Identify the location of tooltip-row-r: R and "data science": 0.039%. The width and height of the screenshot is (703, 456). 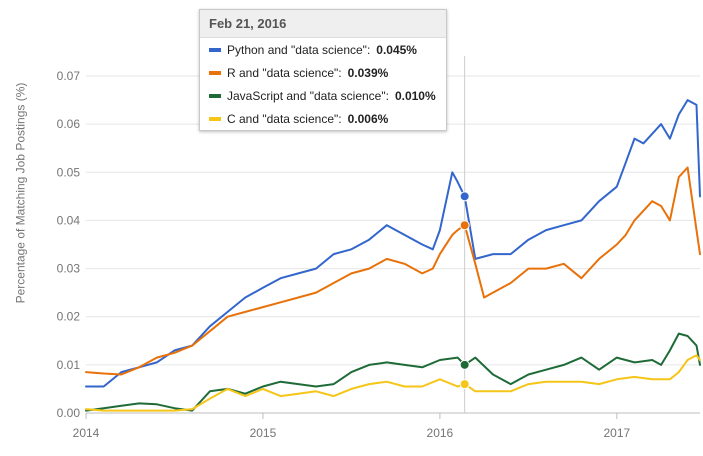
(323, 72).